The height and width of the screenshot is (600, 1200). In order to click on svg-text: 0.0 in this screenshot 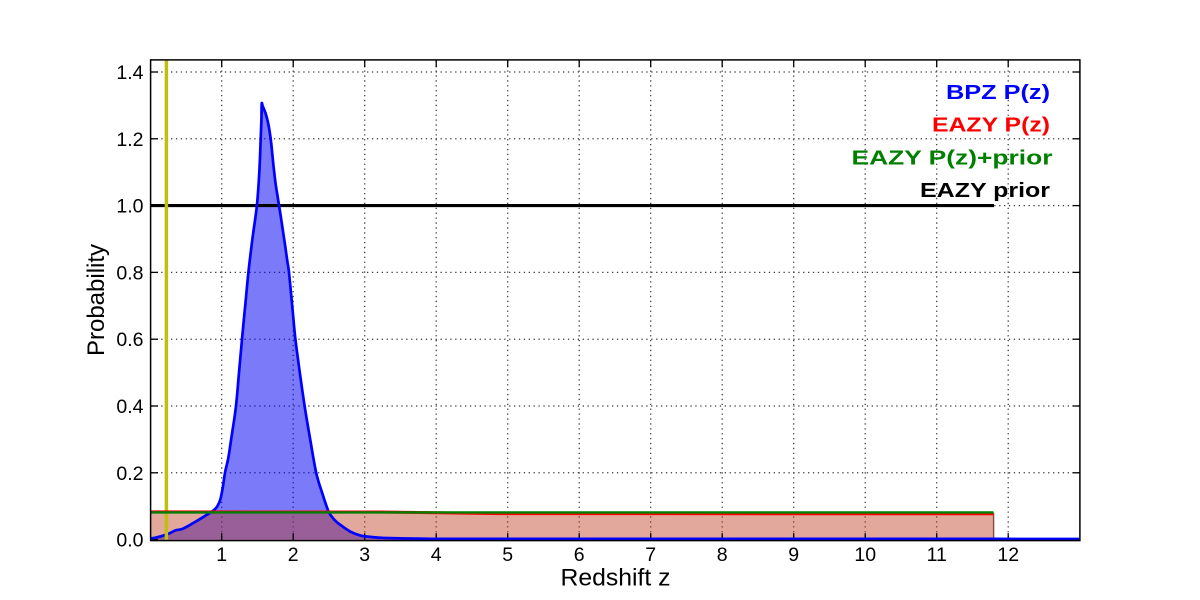, I will do `click(129, 541)`.